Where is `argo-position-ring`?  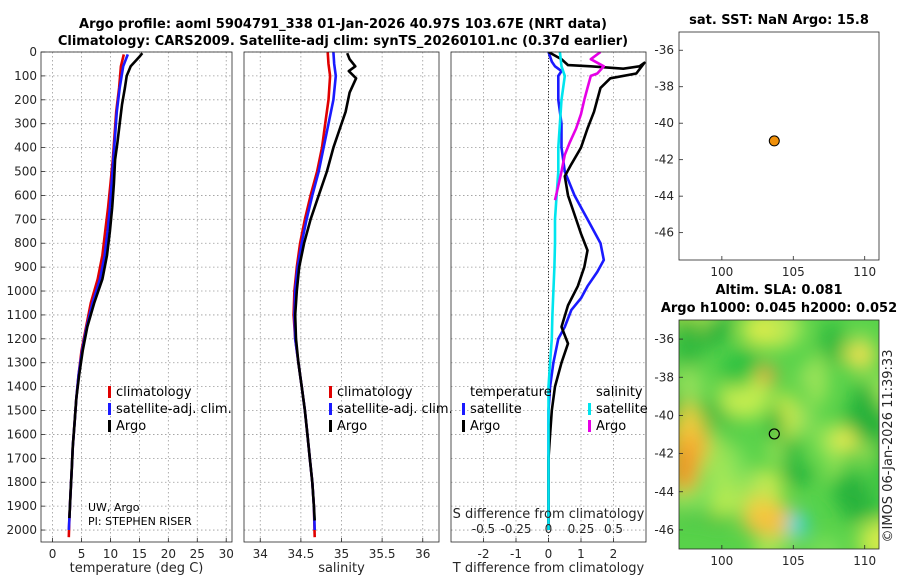
argo-position-ring is located at coordinates (774, 434).